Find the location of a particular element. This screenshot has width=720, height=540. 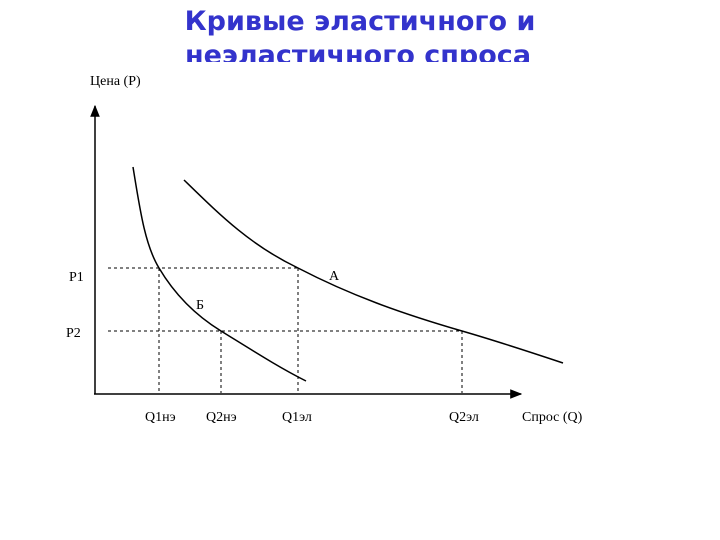

inelastic-curve is located at coordinates (219, 274).